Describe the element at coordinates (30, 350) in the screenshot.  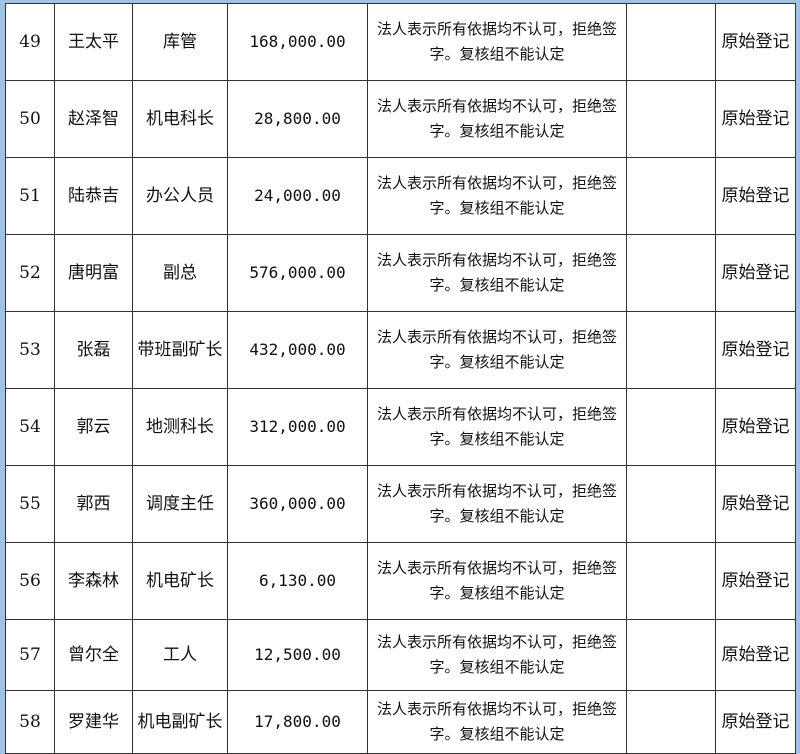
I see `row-number: 53` at that location.